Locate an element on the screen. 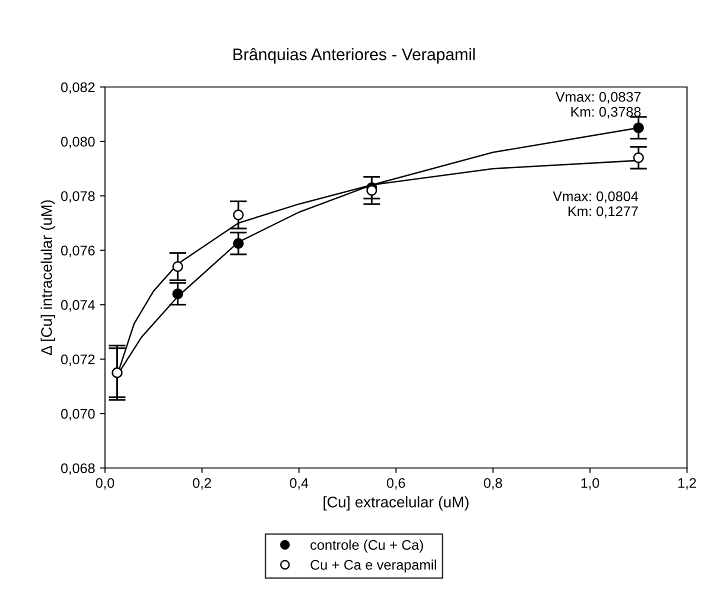 Image resolution: width=708 pixels, height=610 pixels. annotation: Vmax: 0,0837 Km: 0,3788 is located at coordinates (598, 105).